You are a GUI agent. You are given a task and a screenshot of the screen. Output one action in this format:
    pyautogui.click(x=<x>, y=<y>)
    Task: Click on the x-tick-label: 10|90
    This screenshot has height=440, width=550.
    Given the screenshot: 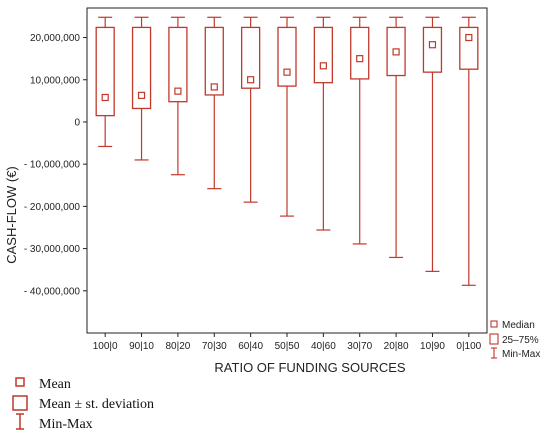 What is the action you would take?
    pyautogui.click(x=432, y=346)
    